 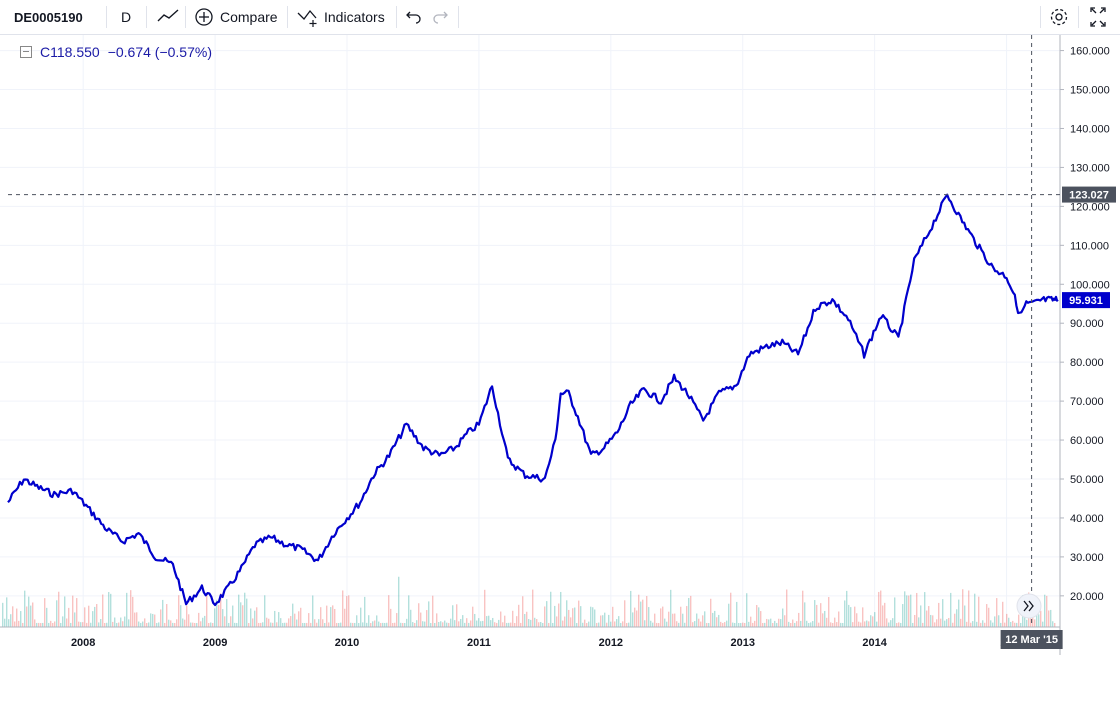 I want to click on indicators-button: Indicators, so click(x=340, y=17).